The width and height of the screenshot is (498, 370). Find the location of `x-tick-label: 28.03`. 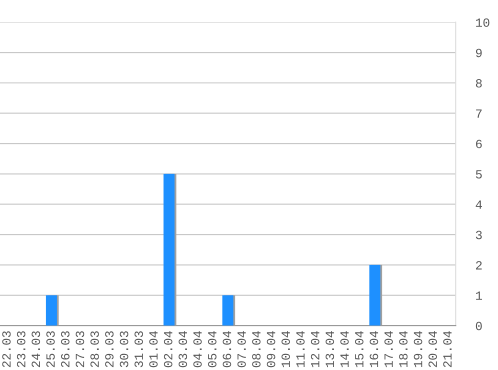

x-tick-label: 28.03 is located at coordinates (94, 349).